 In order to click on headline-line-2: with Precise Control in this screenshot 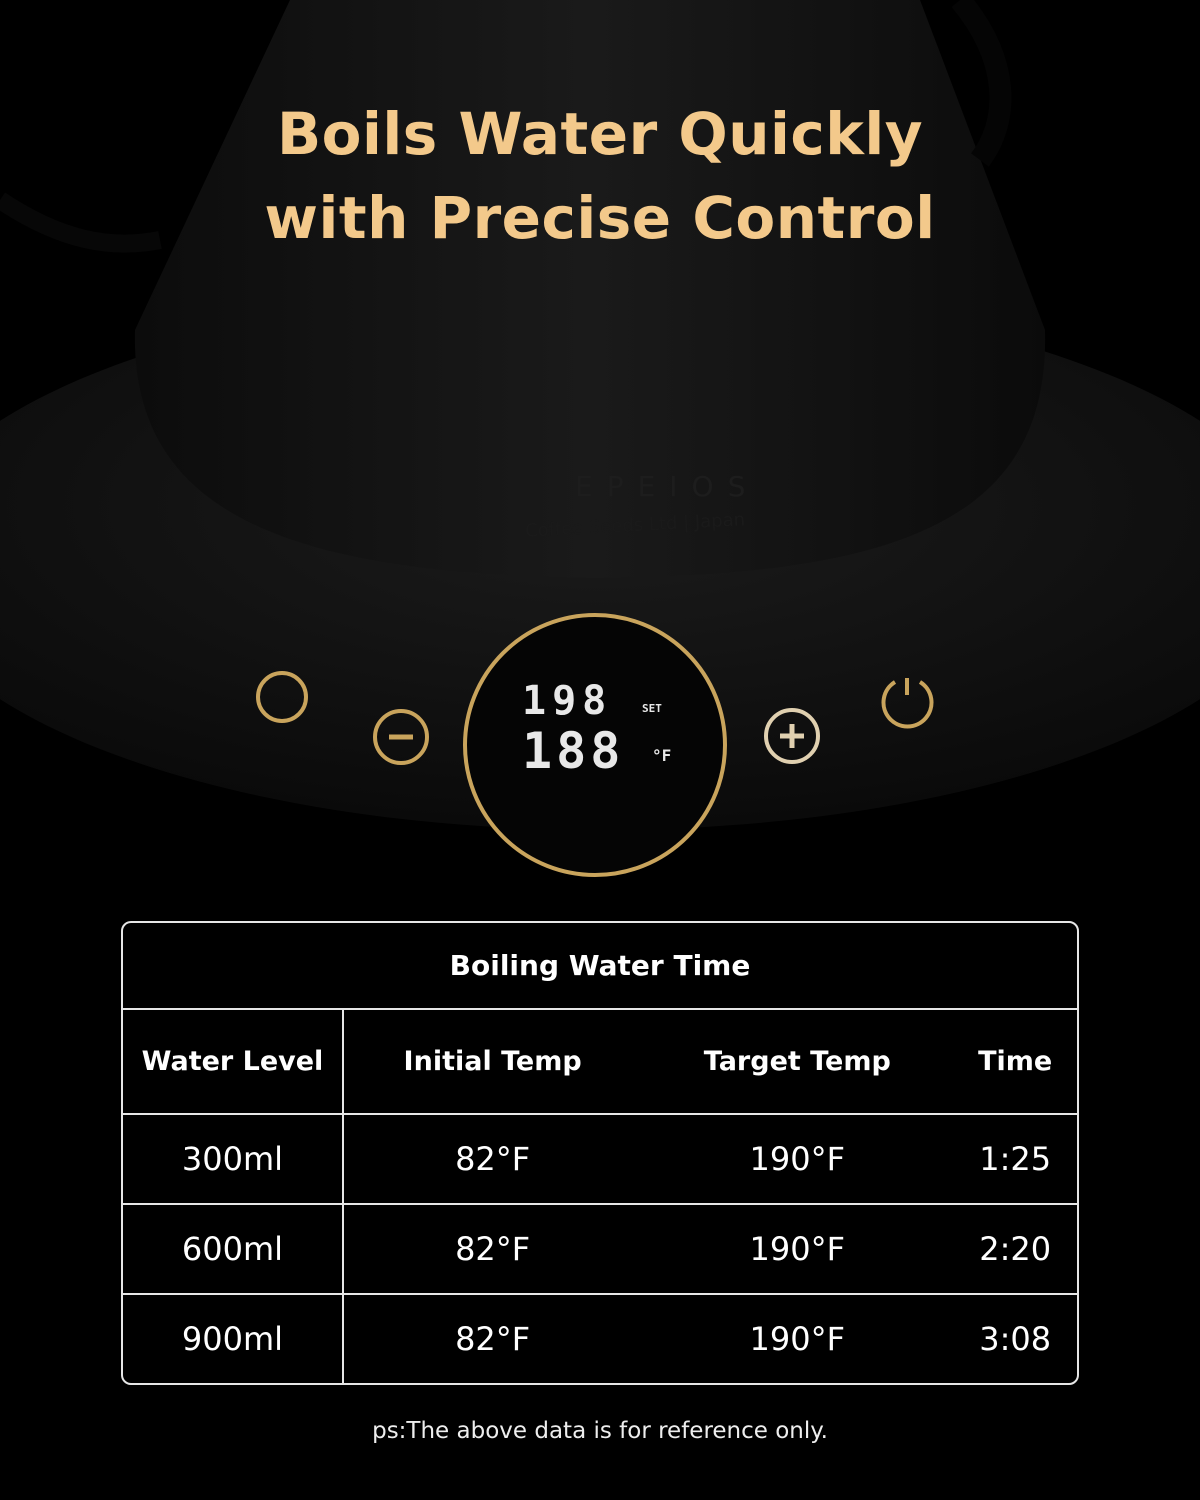, I will do `click(600, 218)`.